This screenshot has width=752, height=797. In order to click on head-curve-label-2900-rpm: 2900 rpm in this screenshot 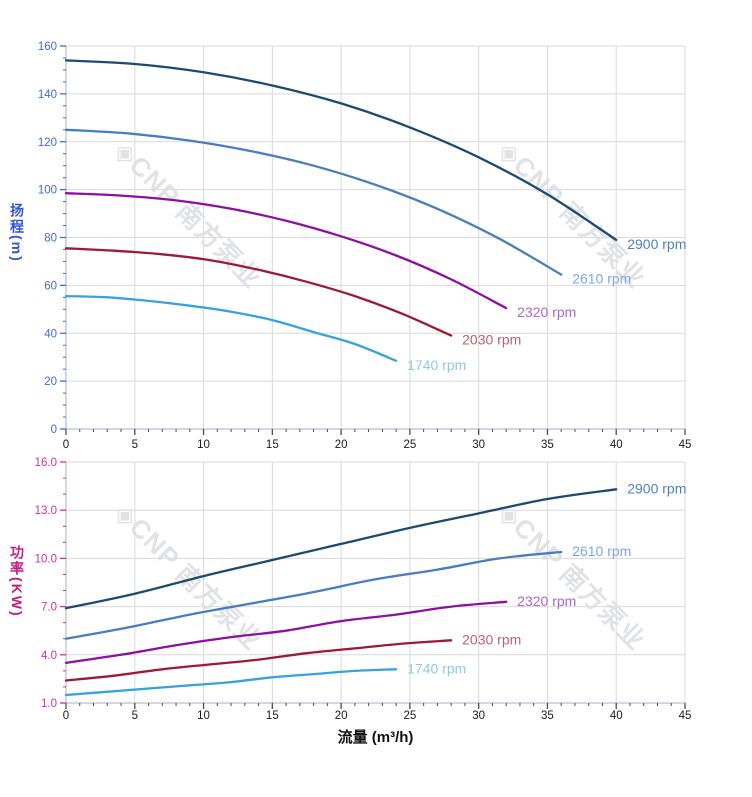, I will do `click(656, 244)`.